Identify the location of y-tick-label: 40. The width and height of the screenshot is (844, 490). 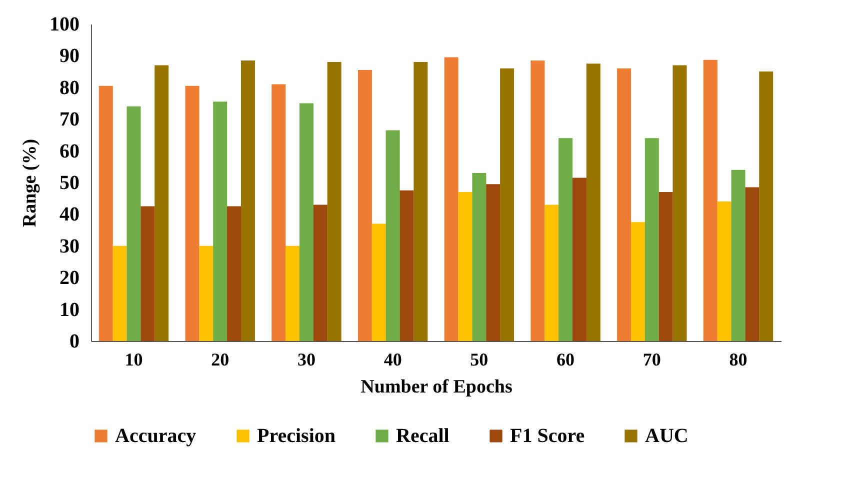
(70, 215).